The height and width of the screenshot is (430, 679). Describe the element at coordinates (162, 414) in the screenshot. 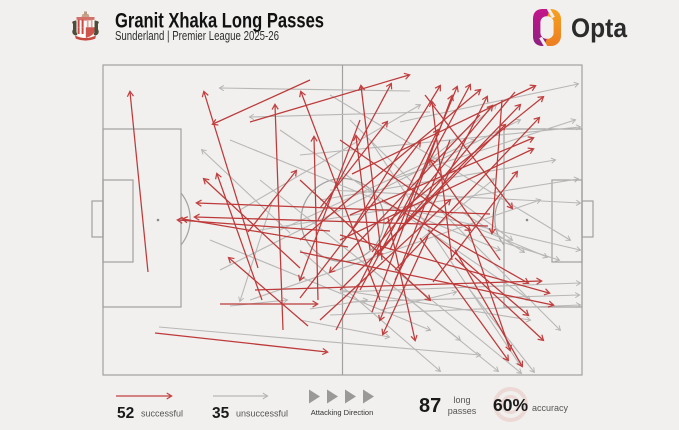

I see `svg-text: successful` at that location.